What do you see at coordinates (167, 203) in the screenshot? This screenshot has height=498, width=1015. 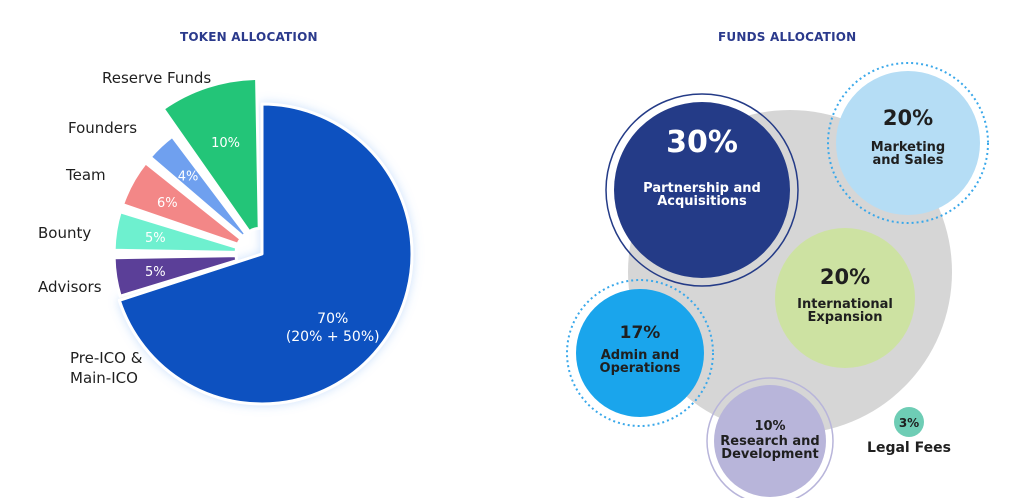 I see `pie-value-label: 6%` at bounding box center [167, 203].